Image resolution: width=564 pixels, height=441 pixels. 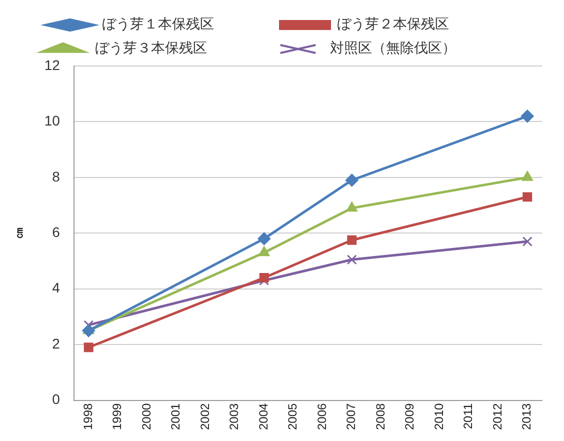 I want to click on x-tick-label: 2006, so click(x=321, y=416).